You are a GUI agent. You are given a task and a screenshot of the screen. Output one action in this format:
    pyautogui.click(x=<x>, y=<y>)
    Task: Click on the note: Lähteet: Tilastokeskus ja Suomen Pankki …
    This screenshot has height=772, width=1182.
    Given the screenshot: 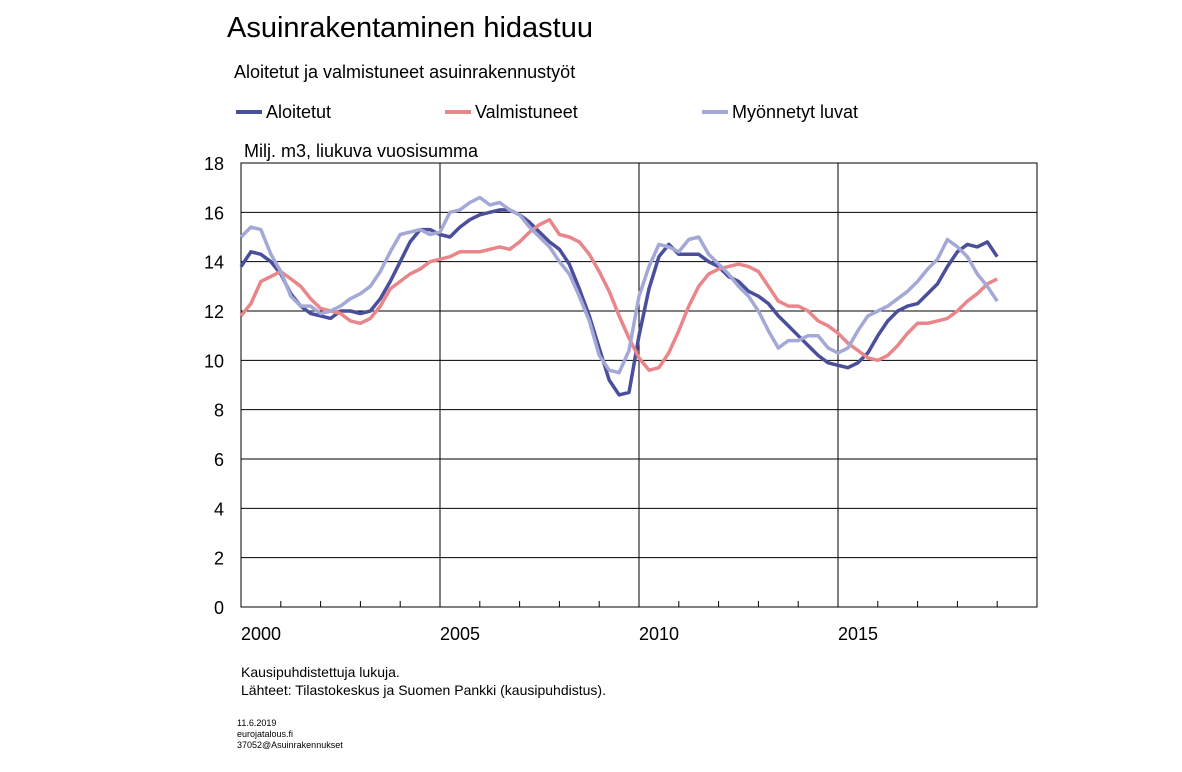 What is the action you would take?
    pyautogui.click(x=423, y=690)
    